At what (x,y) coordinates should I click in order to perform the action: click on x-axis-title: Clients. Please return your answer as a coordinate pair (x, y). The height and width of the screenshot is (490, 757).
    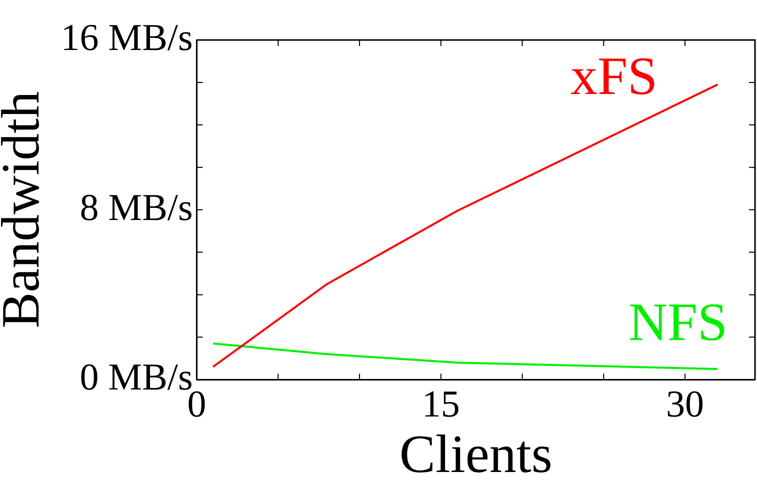
    Looking at the image, I should click on (475, 454).